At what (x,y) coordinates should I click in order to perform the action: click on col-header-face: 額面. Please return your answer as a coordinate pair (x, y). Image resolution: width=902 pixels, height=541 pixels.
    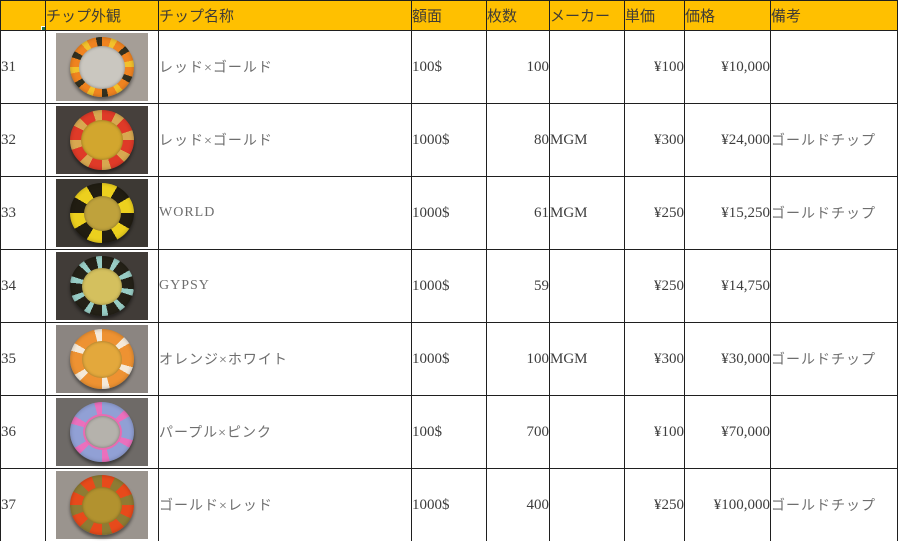
    Looking at the image, I should click on (449, 15).